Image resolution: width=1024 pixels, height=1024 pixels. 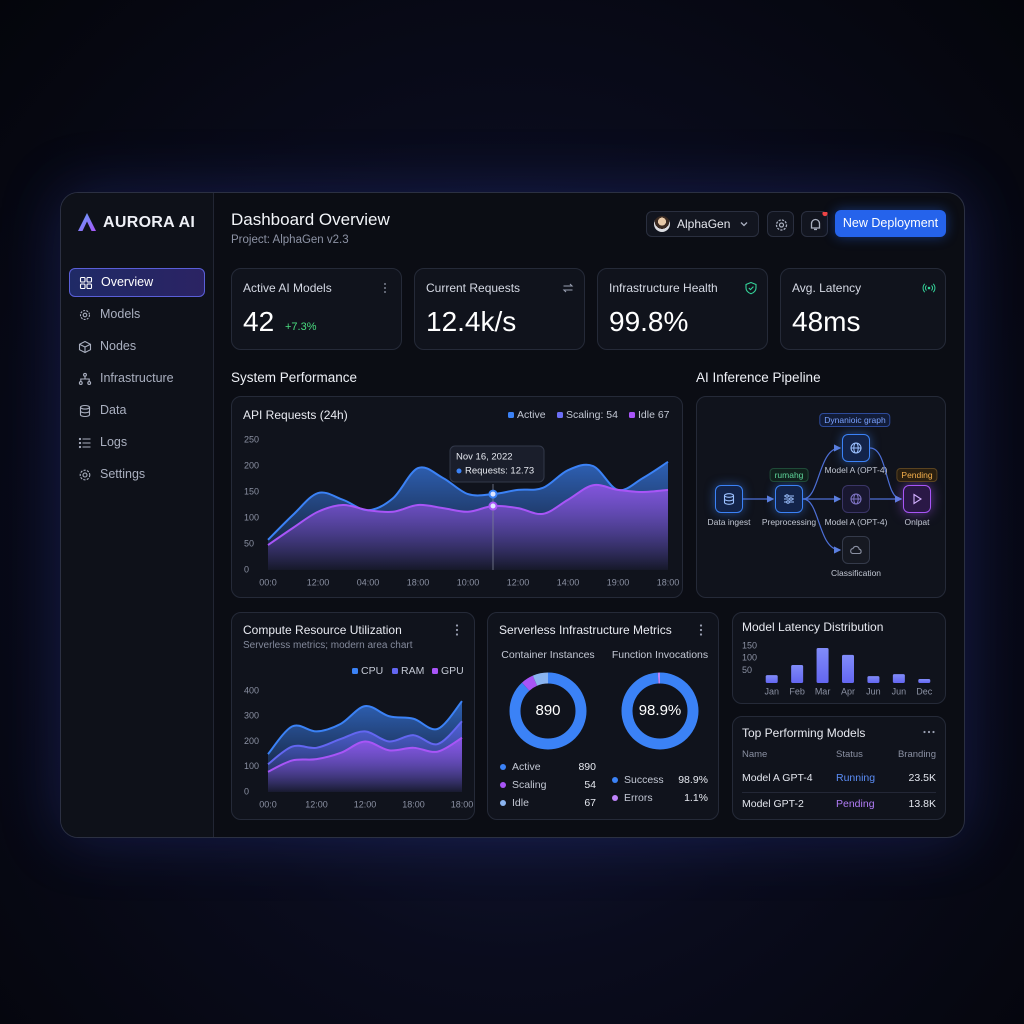 What do you see at coordinates (149, 222) in the screenshot?
I see `brand-name: AURORA AI` at bounding box center [149, 222].